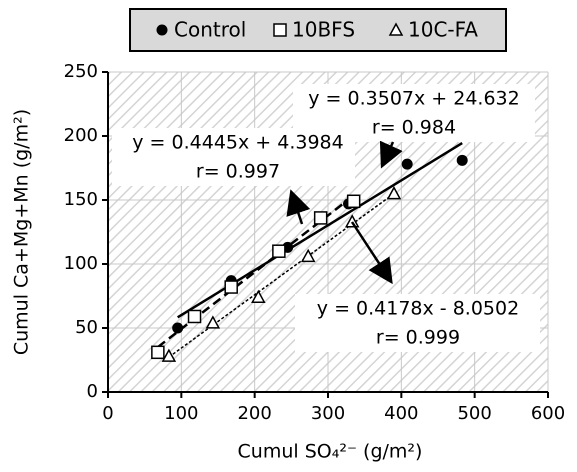 This screenshot has height=472, width=577. What do you see at coordinates (474, 413) in the screenshot?
I see `x-tick-label: 500` at bounding box center [474, 413].